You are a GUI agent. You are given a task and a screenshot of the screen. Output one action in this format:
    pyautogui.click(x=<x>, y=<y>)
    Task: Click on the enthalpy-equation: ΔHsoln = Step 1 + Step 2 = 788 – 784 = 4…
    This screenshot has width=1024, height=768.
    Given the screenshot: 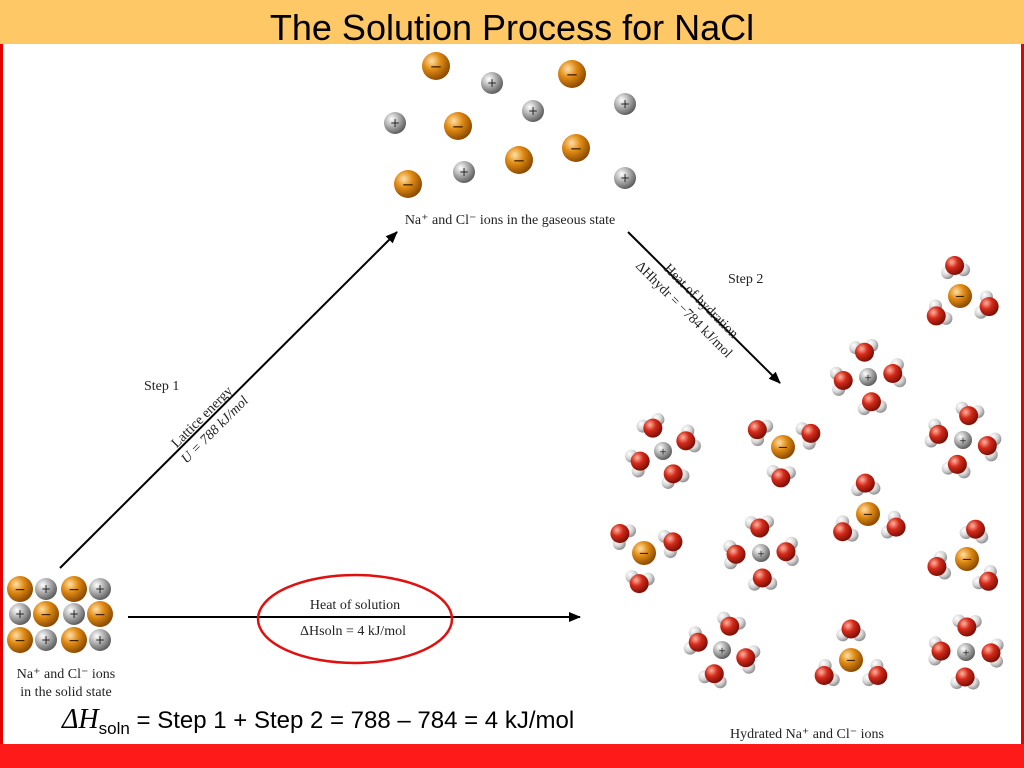 What is the action you would take?
    pyautogui.click(x=318, y=724)
    